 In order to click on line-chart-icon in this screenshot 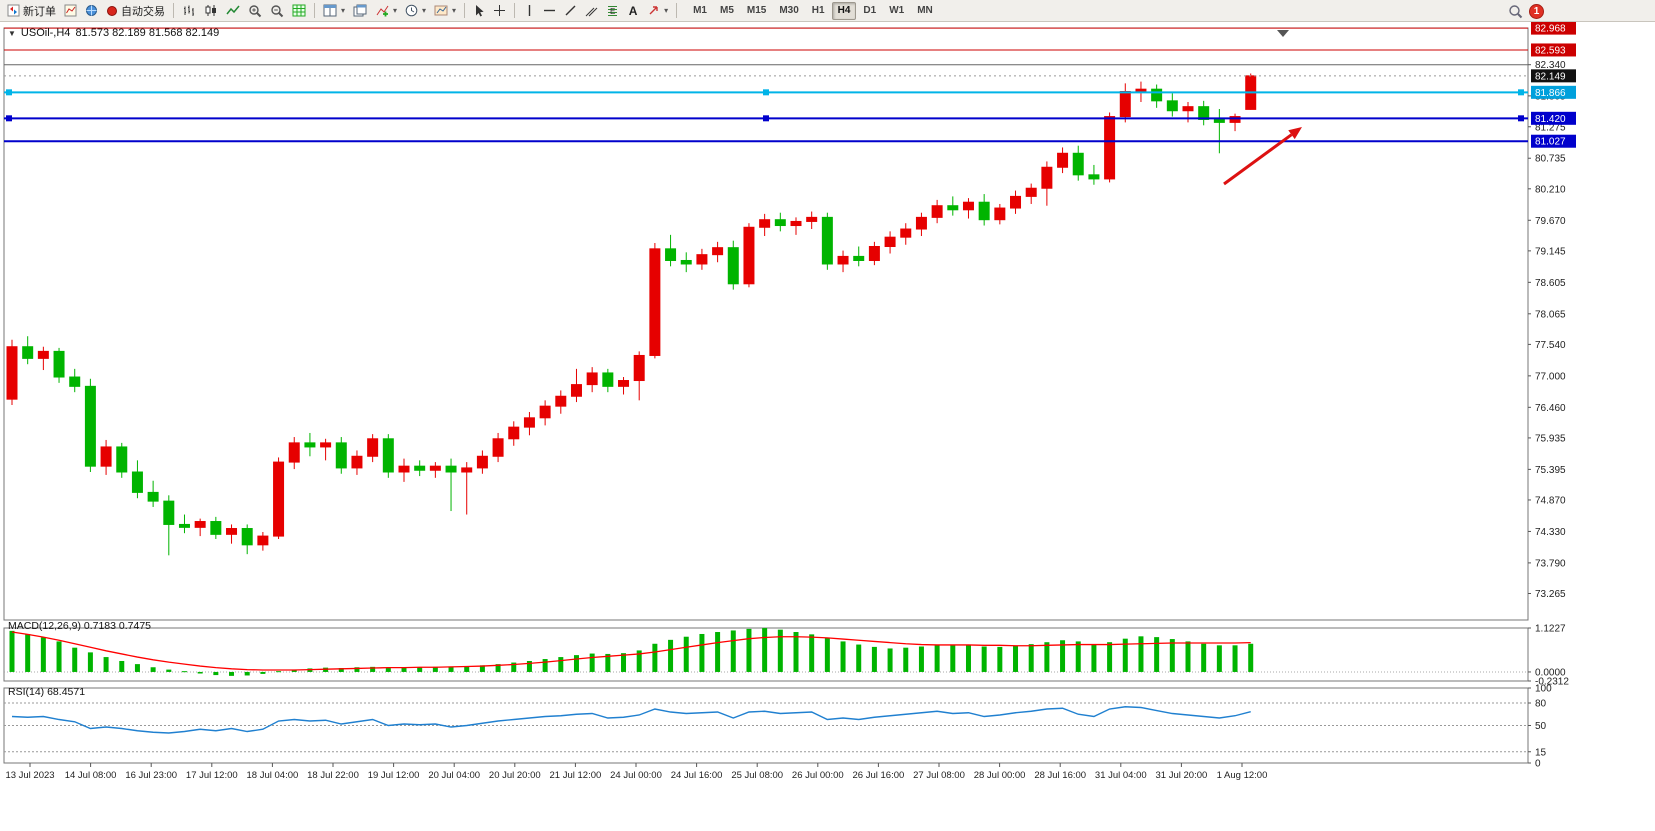, I will do `click(233, 10)`.